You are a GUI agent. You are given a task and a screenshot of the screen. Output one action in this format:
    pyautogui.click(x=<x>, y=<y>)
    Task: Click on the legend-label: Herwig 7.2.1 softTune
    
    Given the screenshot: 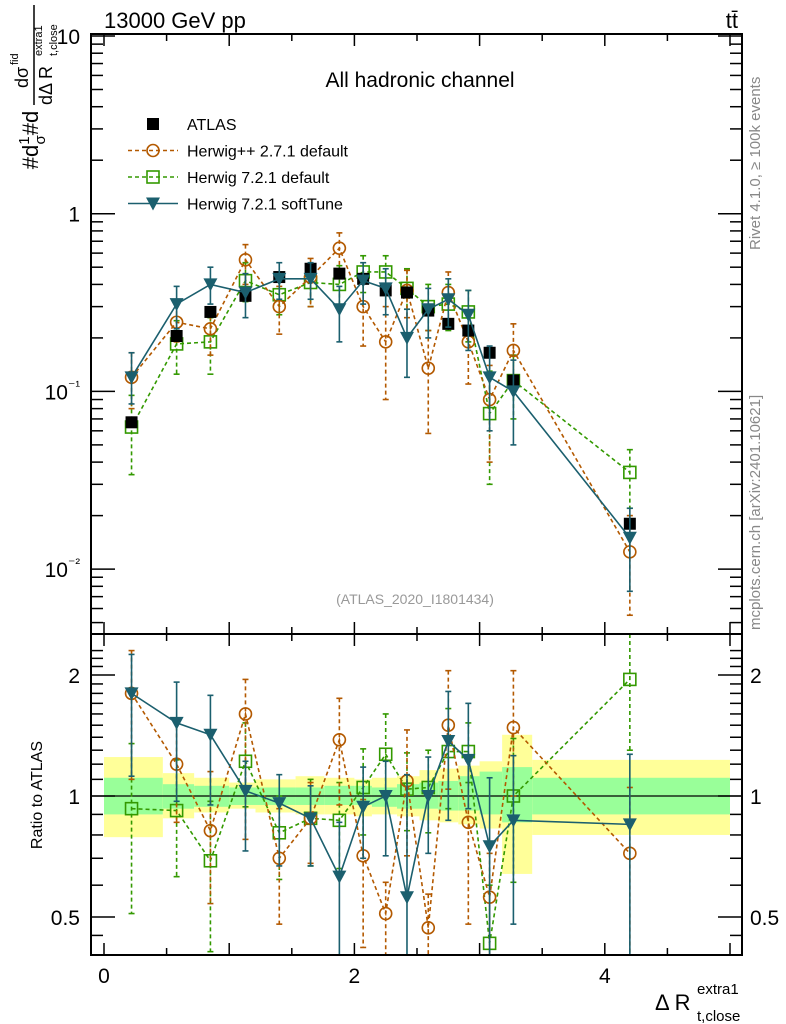 What is the action you would take?
    pyautogui.click(x=265, y=205)
    